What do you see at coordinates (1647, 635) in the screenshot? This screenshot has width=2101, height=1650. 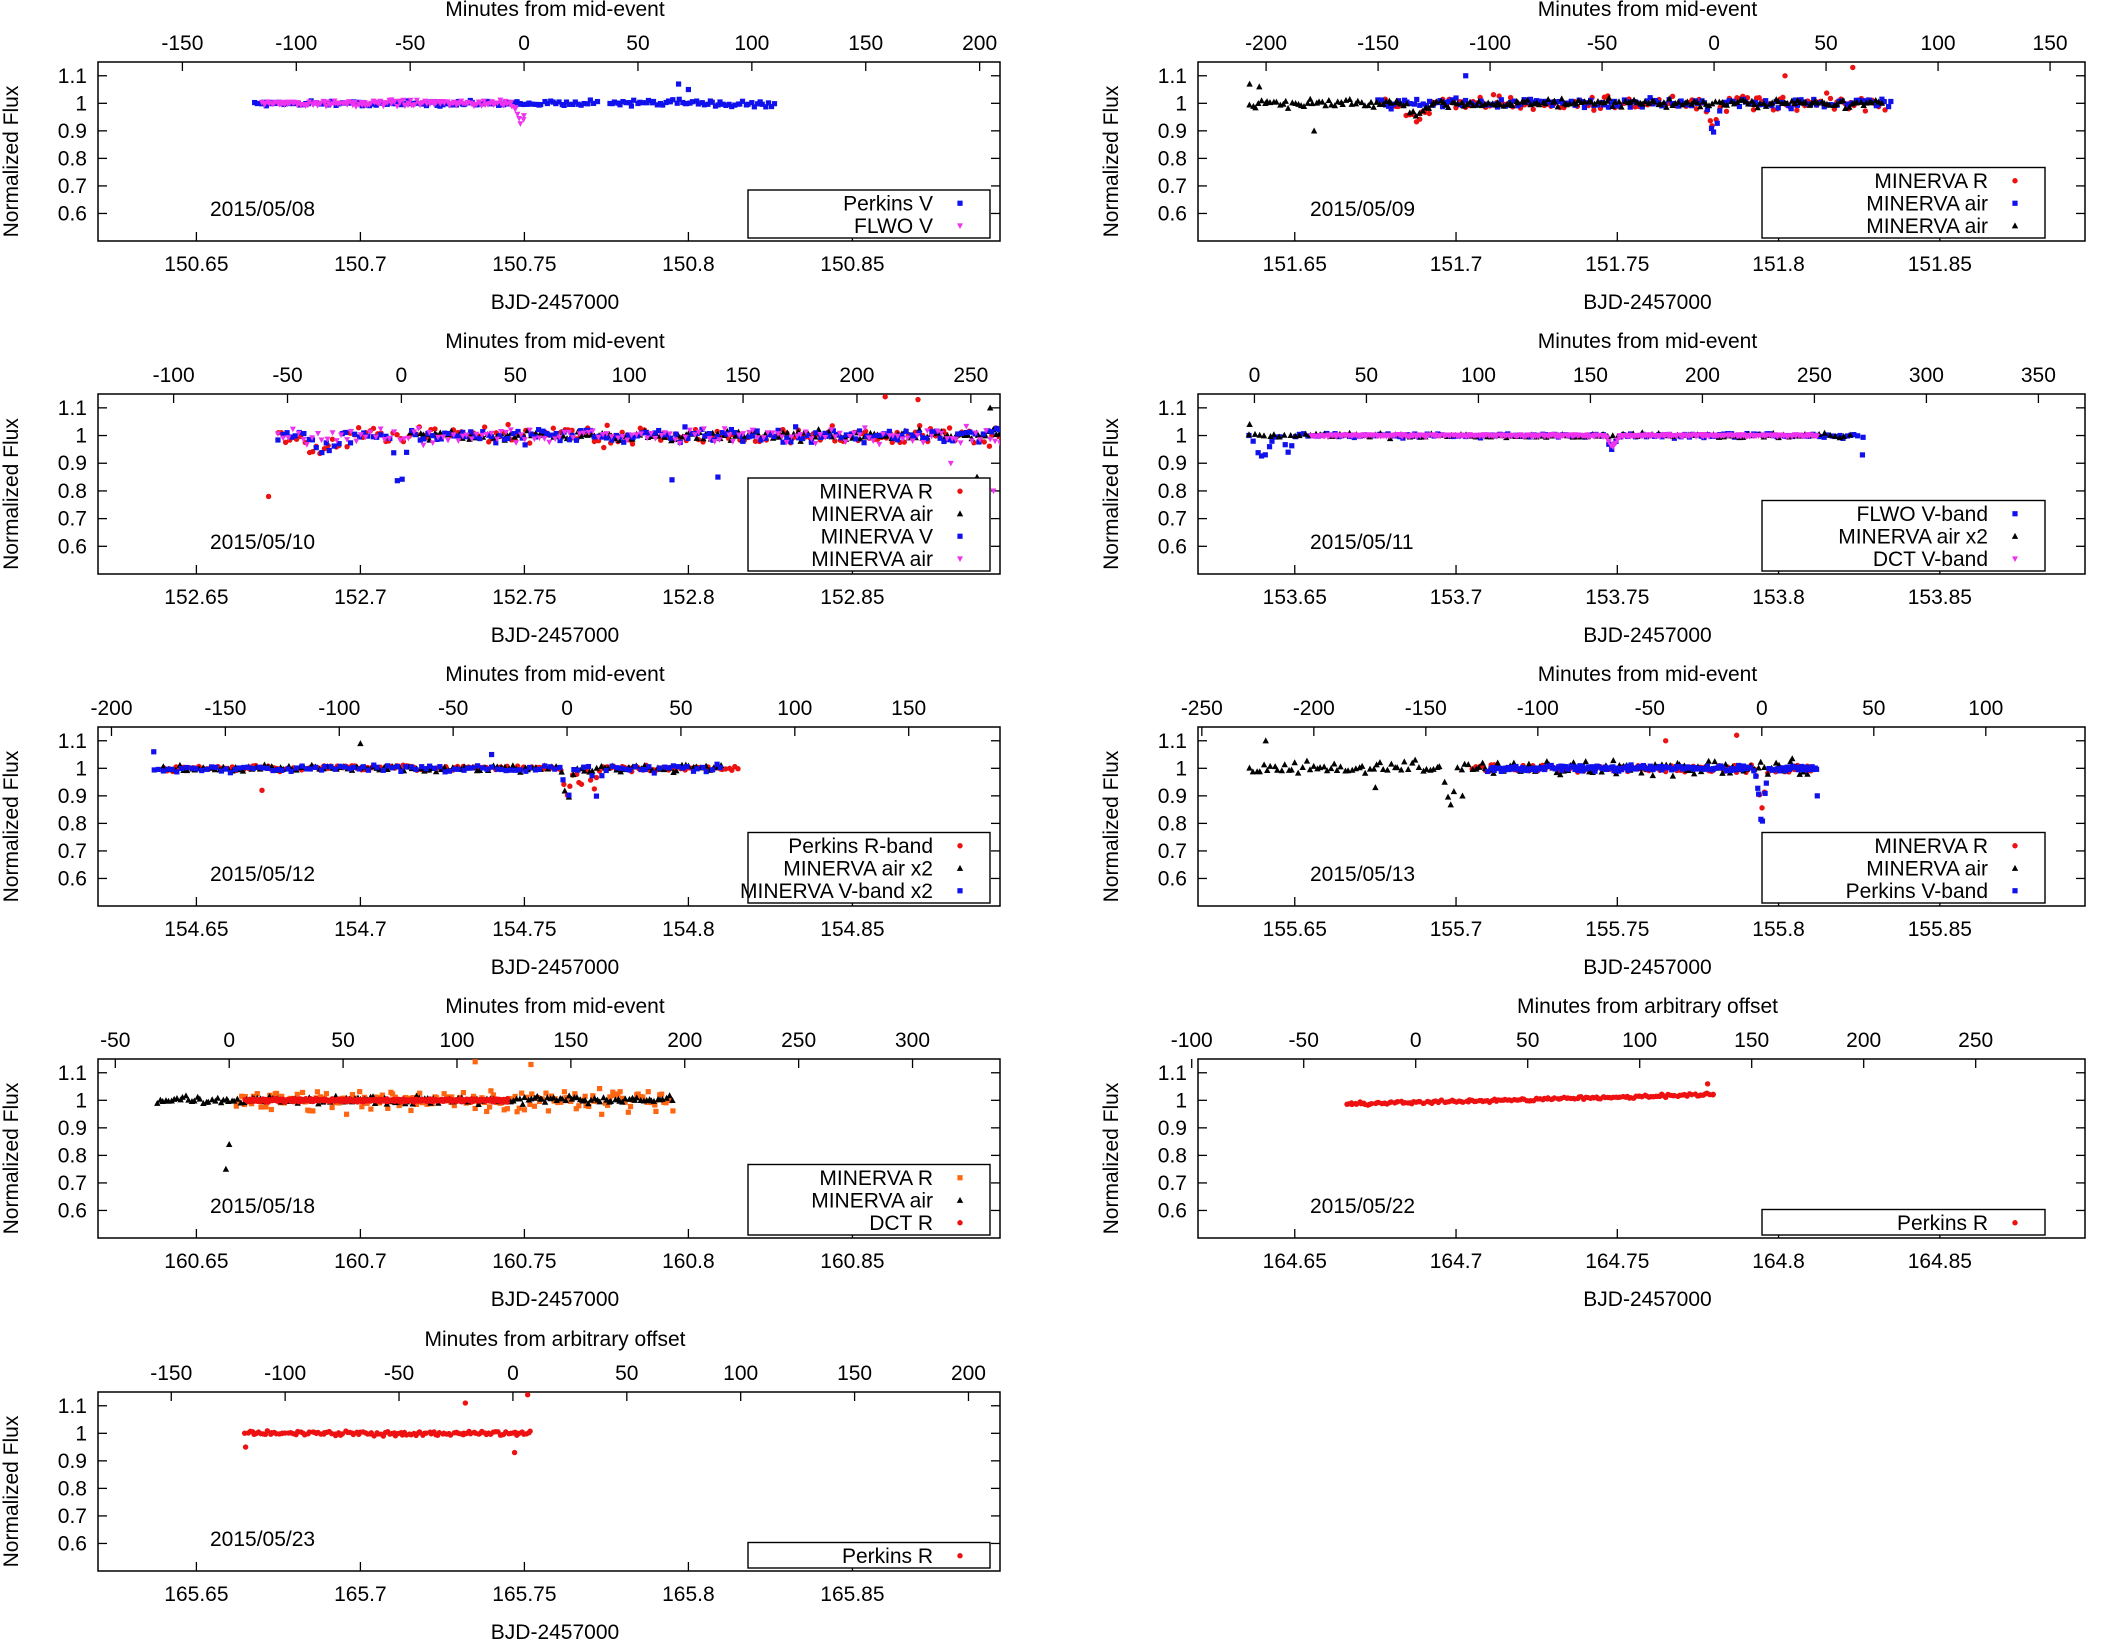 I see `x-axis-label: BJD-2457000` at bounding box center [1647, 635].